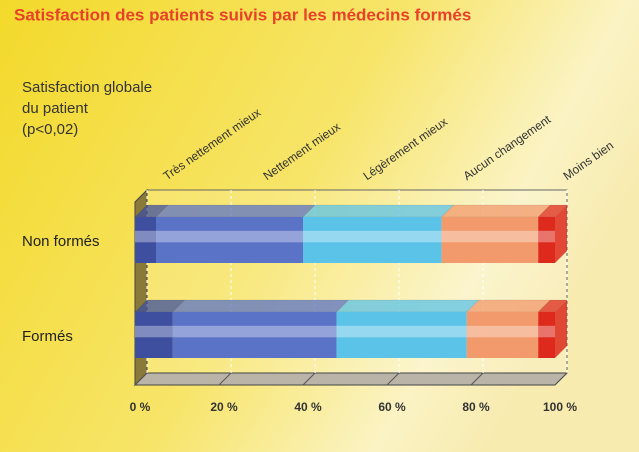 The width and height of the screenshot is (639, 452). What do you see at coordinates (47, 336) in the screenshot?
I see `y-tick-label: Formés` at bounding box center [47, 336].